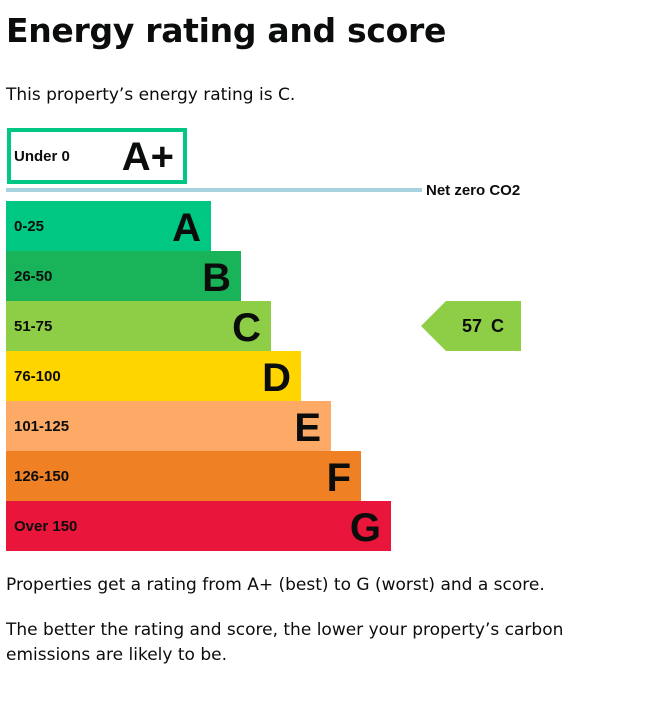 The image size is (667, 704). I want to click on band-g-letter: G, so click(365, 528).